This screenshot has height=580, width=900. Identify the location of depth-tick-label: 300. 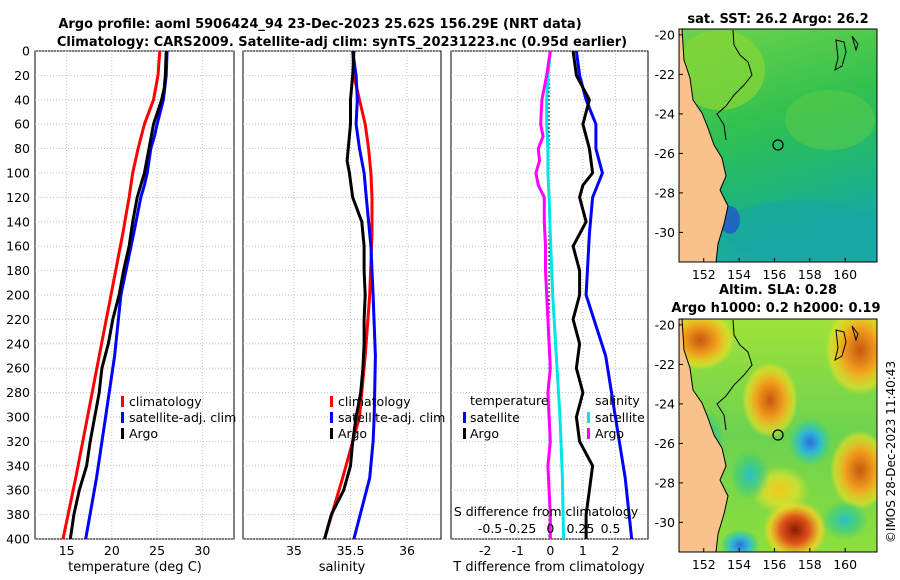
(18, 417).